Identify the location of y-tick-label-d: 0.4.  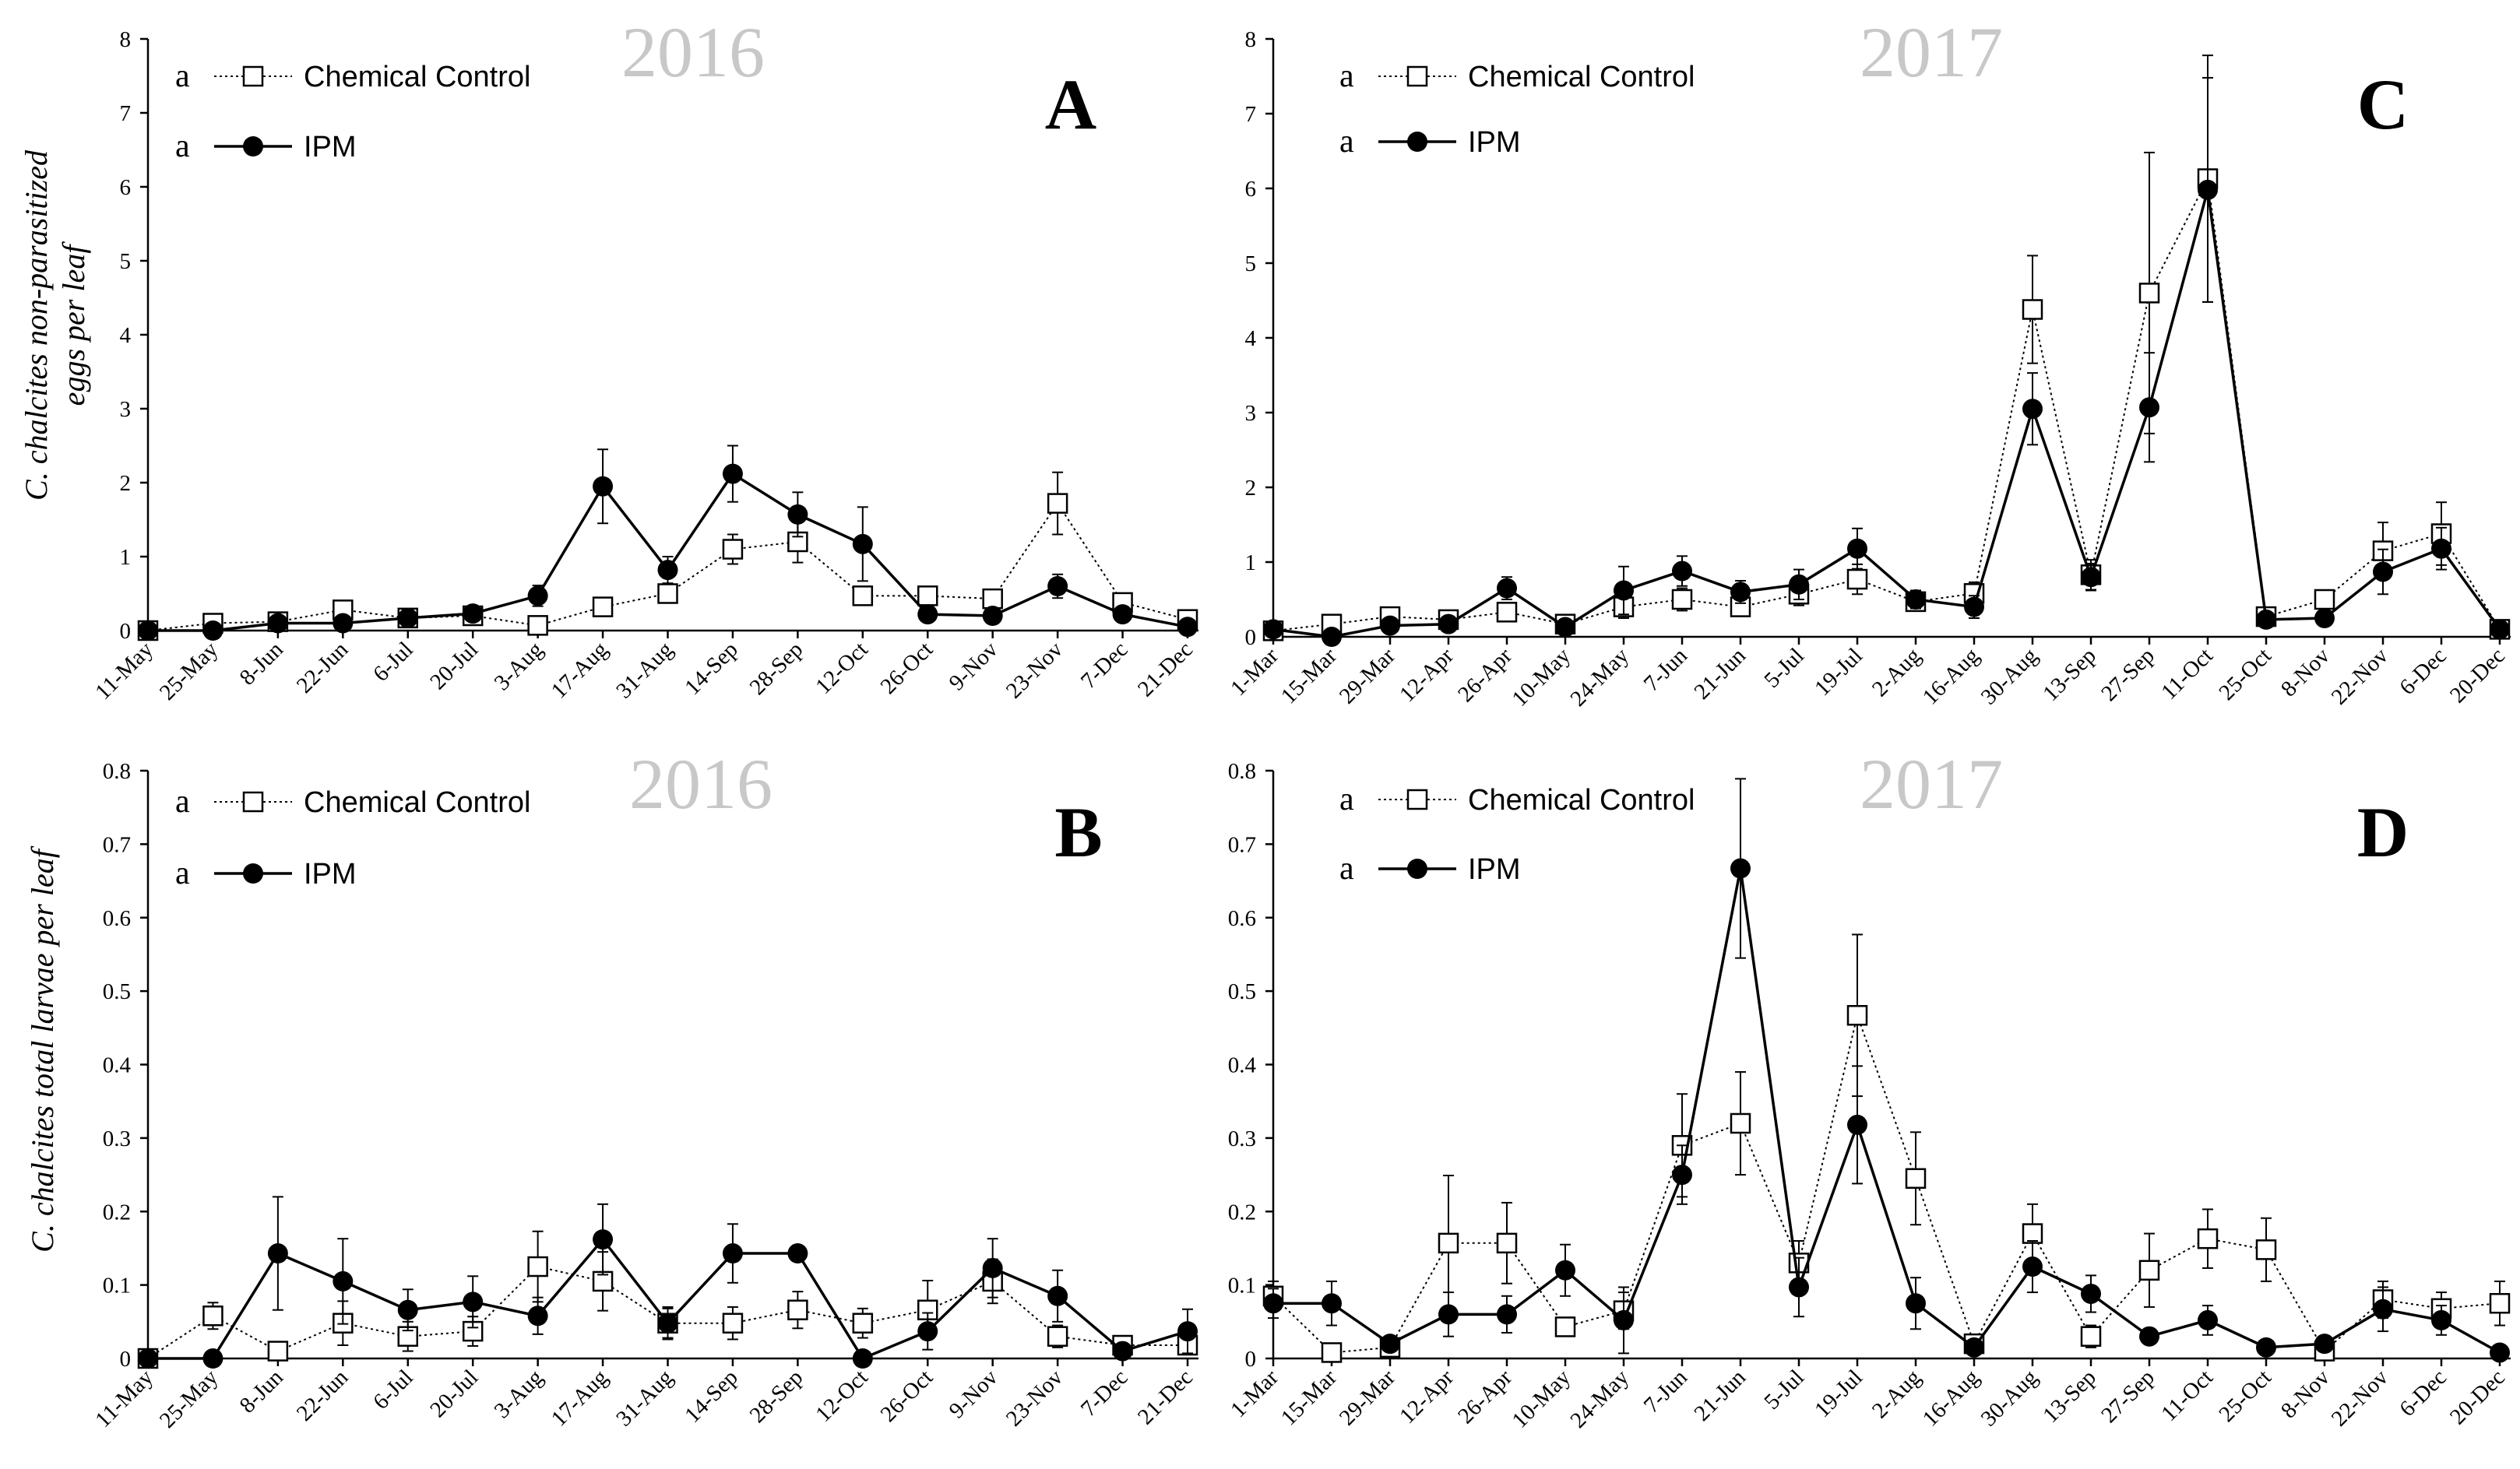
(1242, 1065).